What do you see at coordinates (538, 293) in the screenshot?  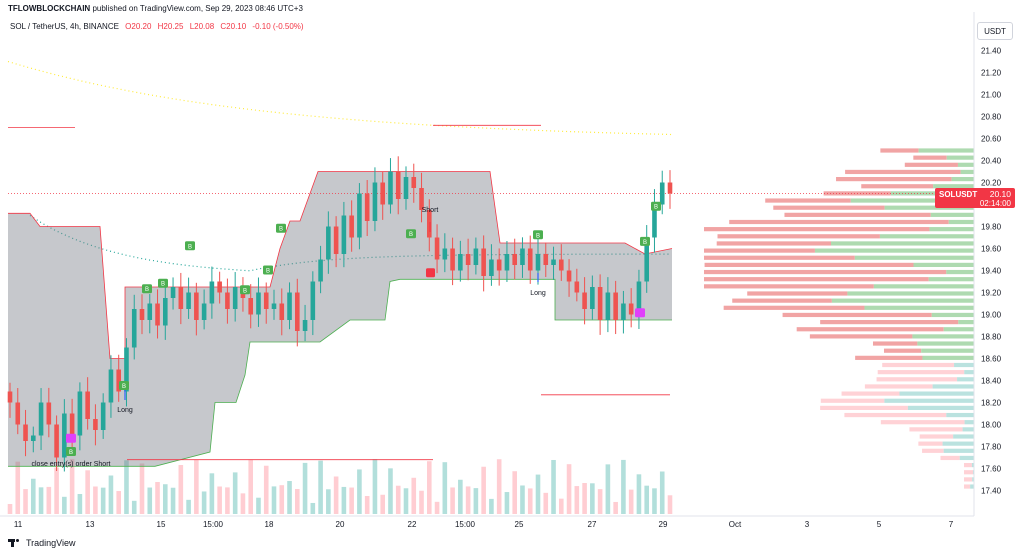 I see `long-annotation: Long` at bounding box center [538, 293].